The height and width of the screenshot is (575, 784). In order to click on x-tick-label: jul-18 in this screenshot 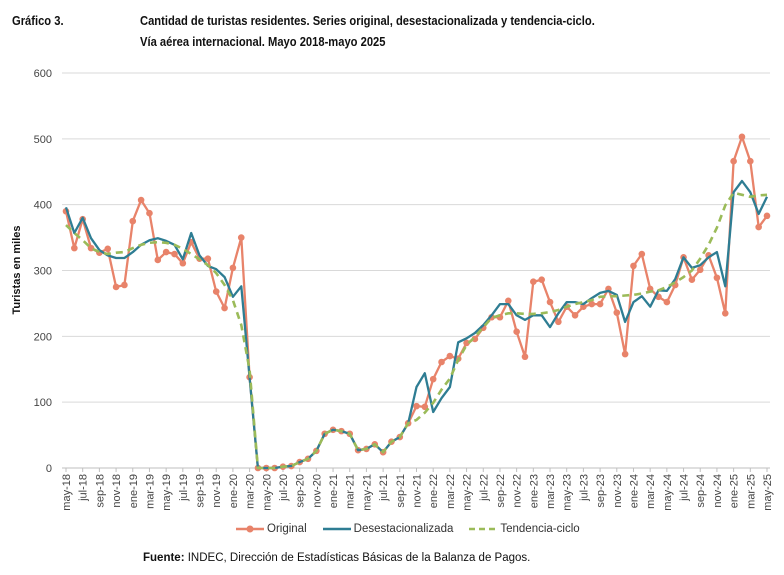, I will do `click(84, 488)`.